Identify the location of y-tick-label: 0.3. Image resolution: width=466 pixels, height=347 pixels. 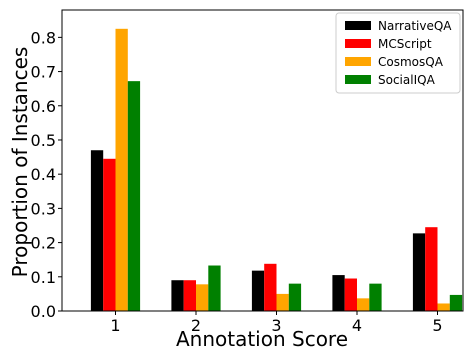
(43, 208).